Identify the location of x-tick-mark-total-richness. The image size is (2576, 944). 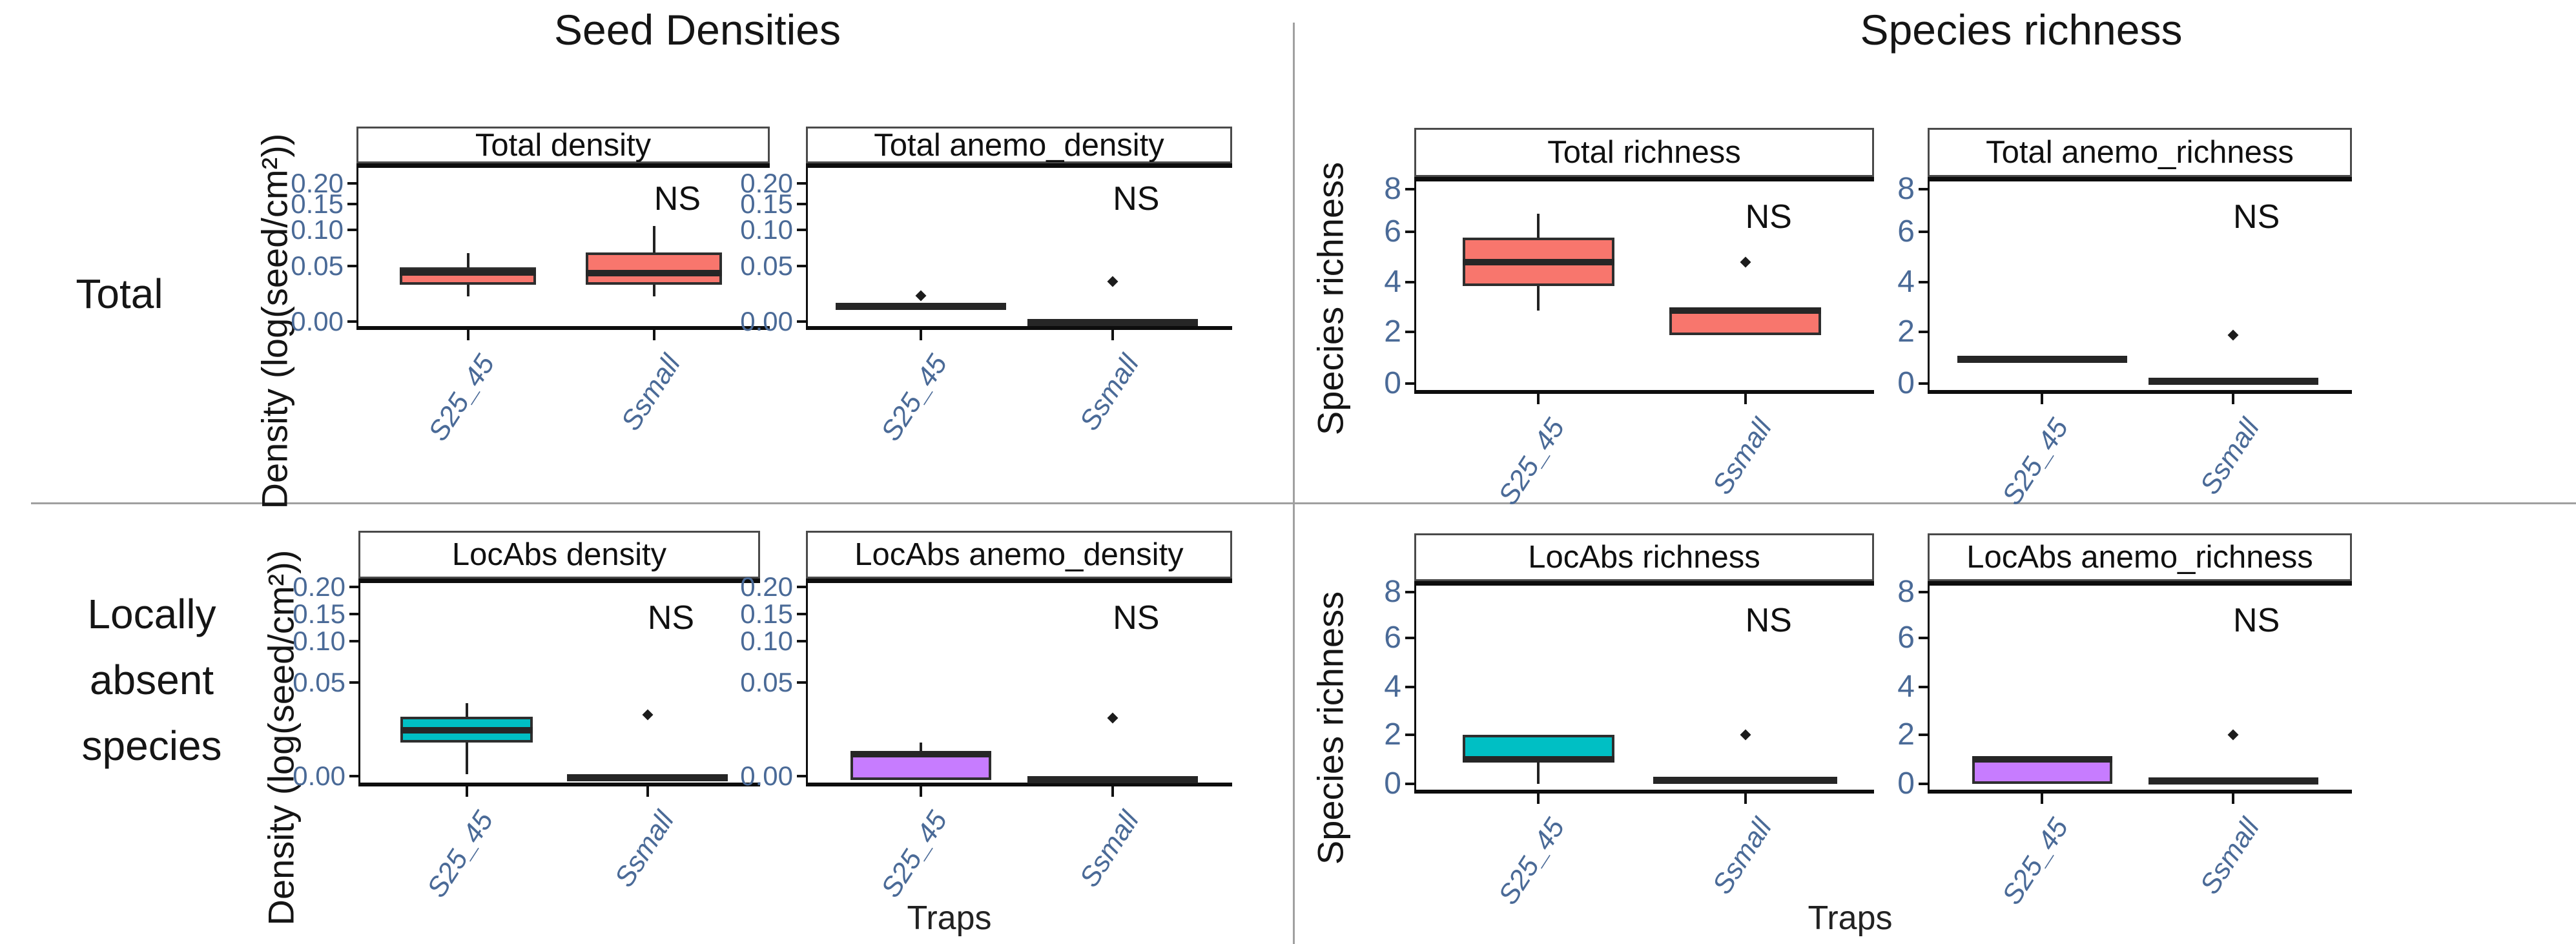
(1745, 399).